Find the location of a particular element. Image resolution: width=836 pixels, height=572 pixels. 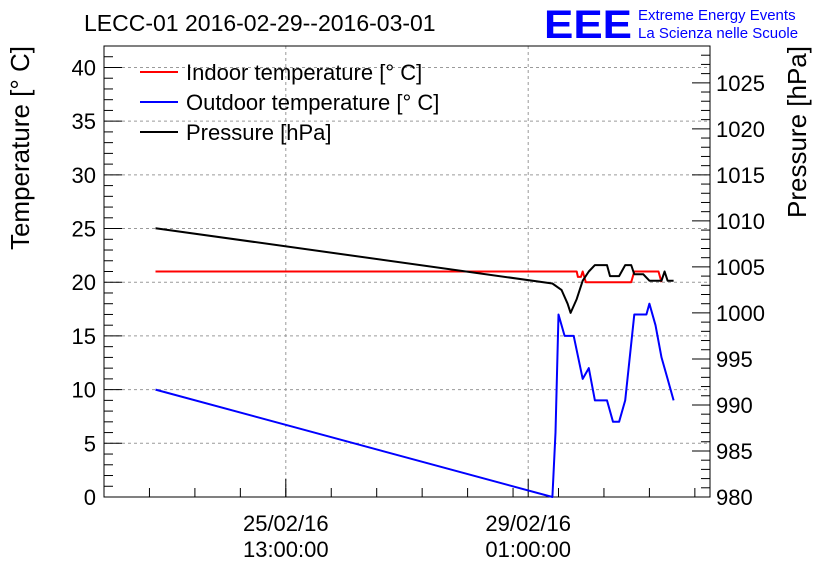

eee-logo-mark: EEE is located at coordinates (588, 25).